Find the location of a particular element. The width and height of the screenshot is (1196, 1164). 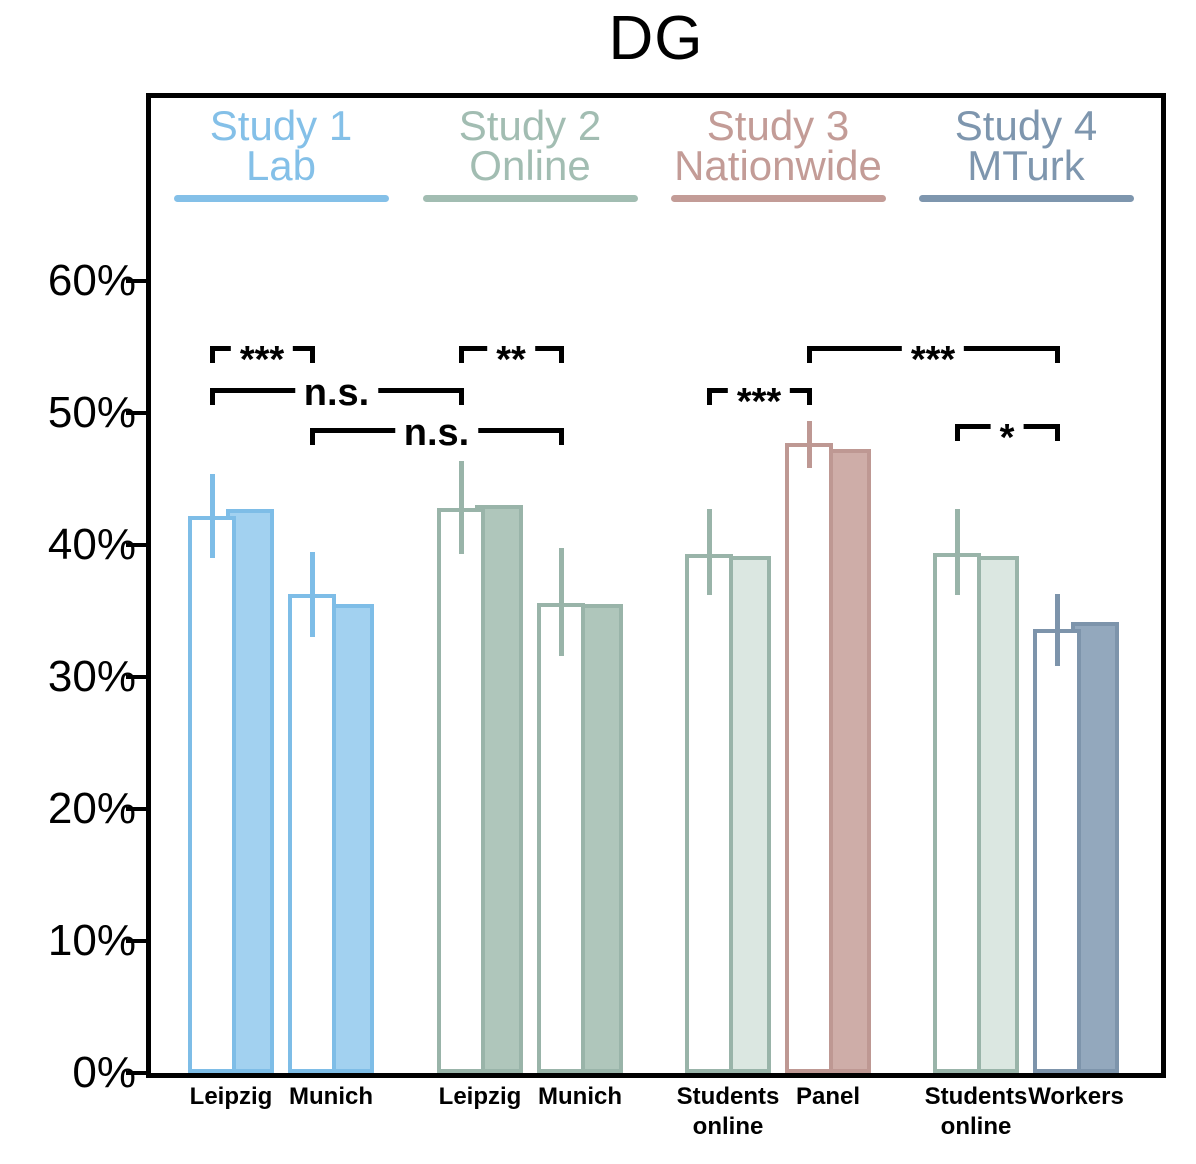

error-bar-s1-leipzig is located at coordinates (212, 516).